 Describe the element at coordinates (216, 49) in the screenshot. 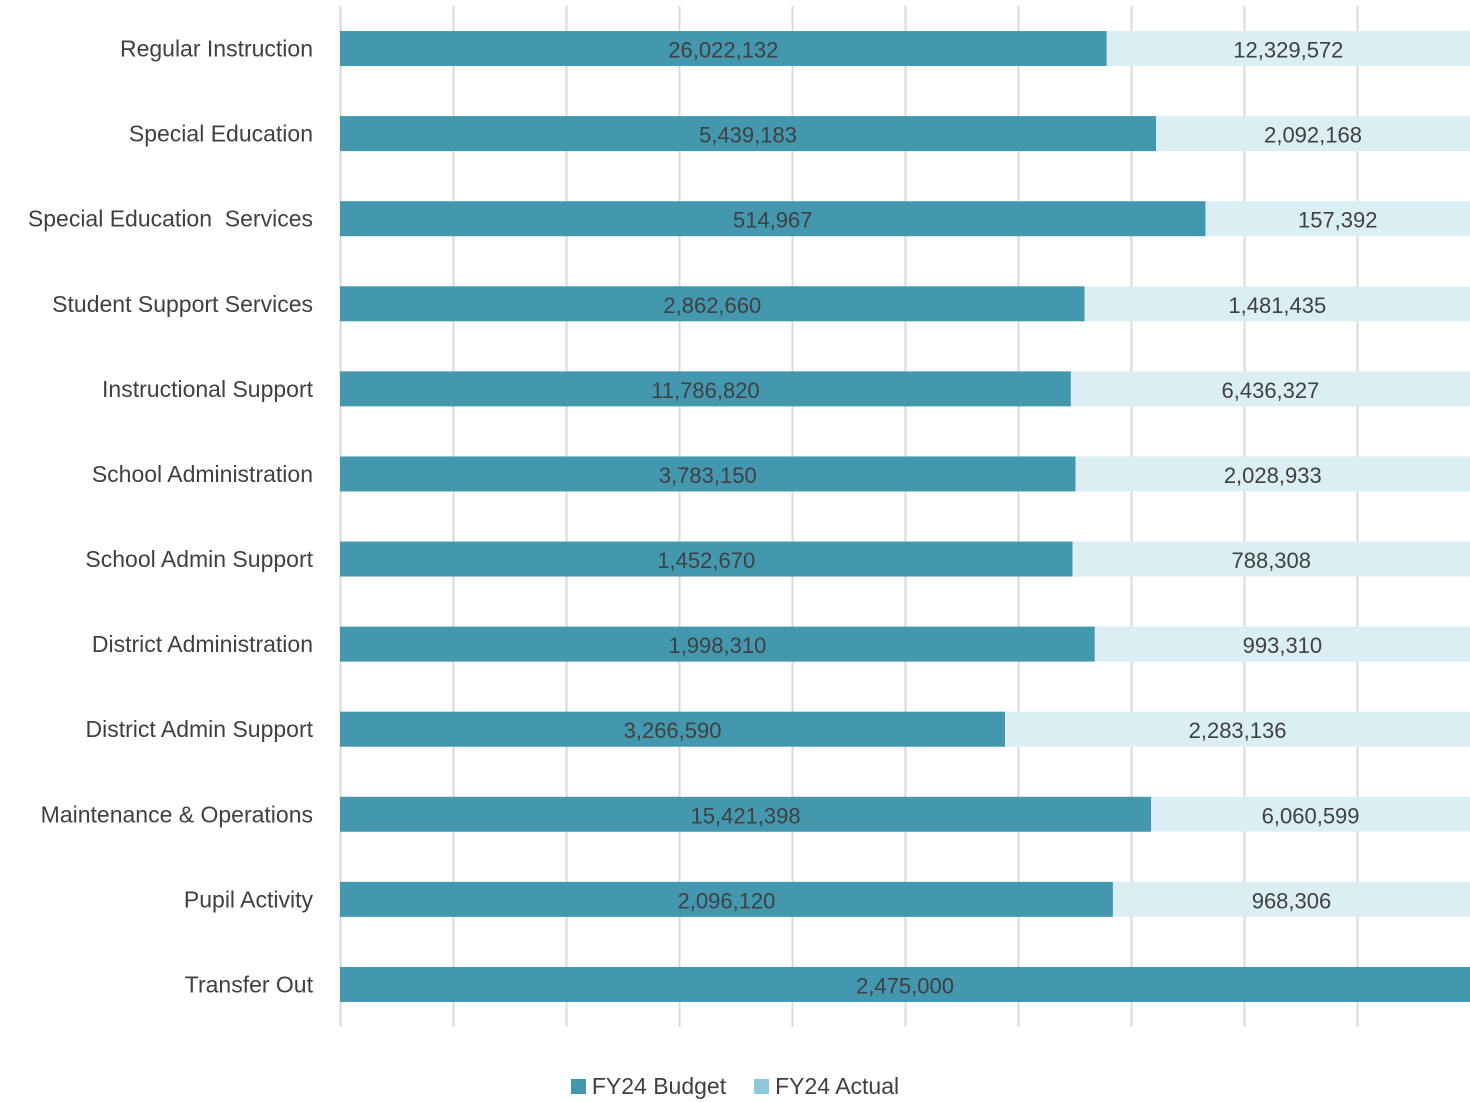

I see `category-label: Regular Instruction` at that location.